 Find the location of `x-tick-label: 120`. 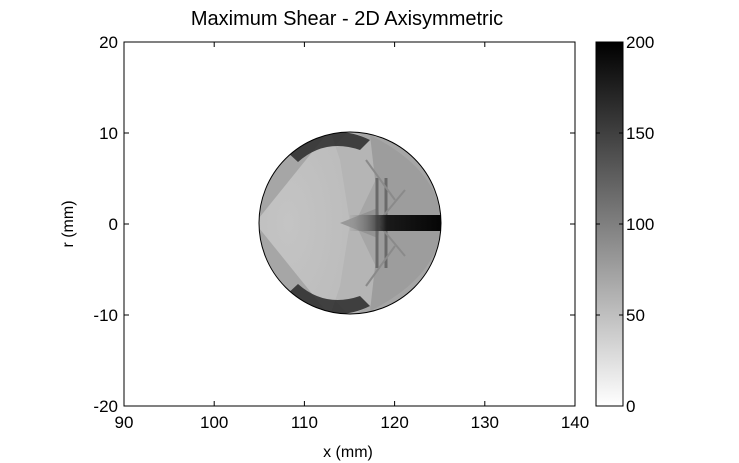

x-tick-label: 120 is located at coordinates (394, 422).